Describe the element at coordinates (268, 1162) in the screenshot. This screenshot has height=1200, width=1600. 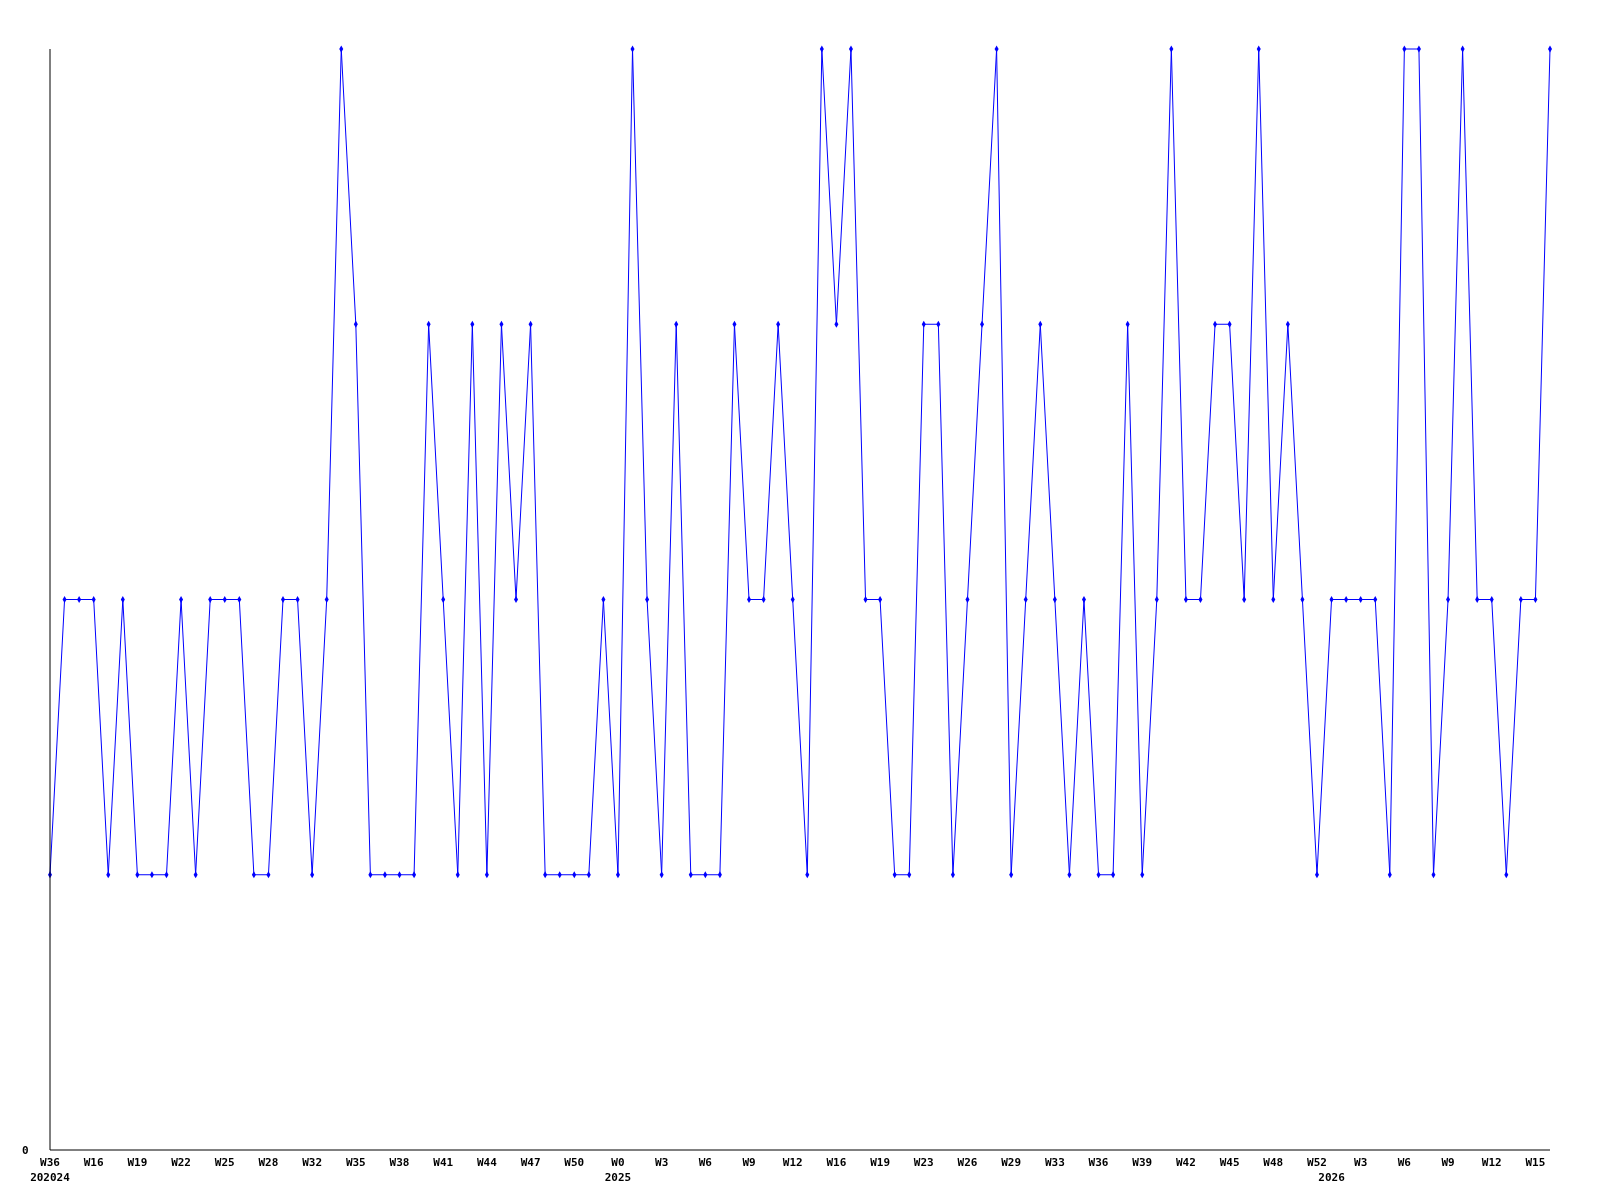
I see `x-tick-label: W28` at that location.